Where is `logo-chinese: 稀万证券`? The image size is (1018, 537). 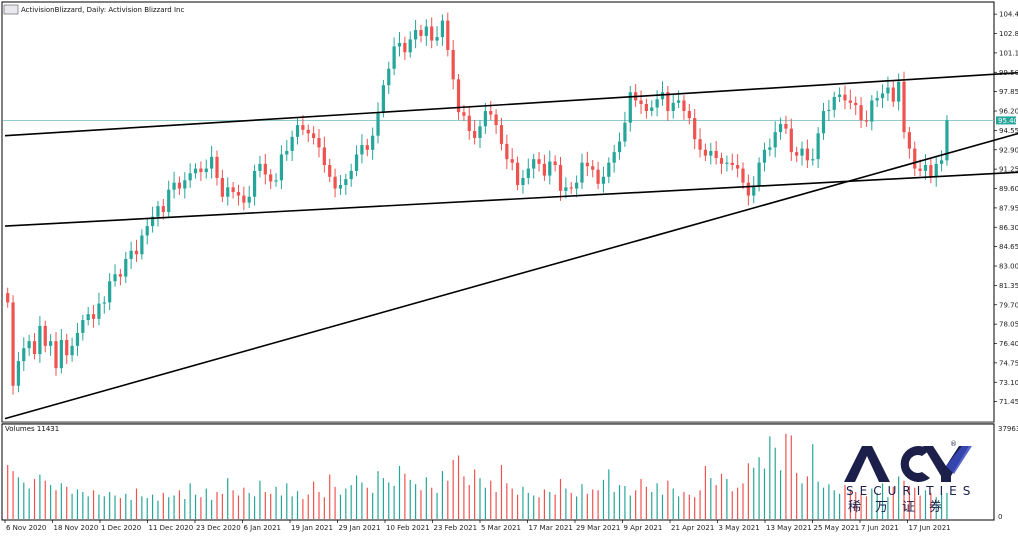 logo-chinese: 稀万证券 is located at coordinates (902, 507).